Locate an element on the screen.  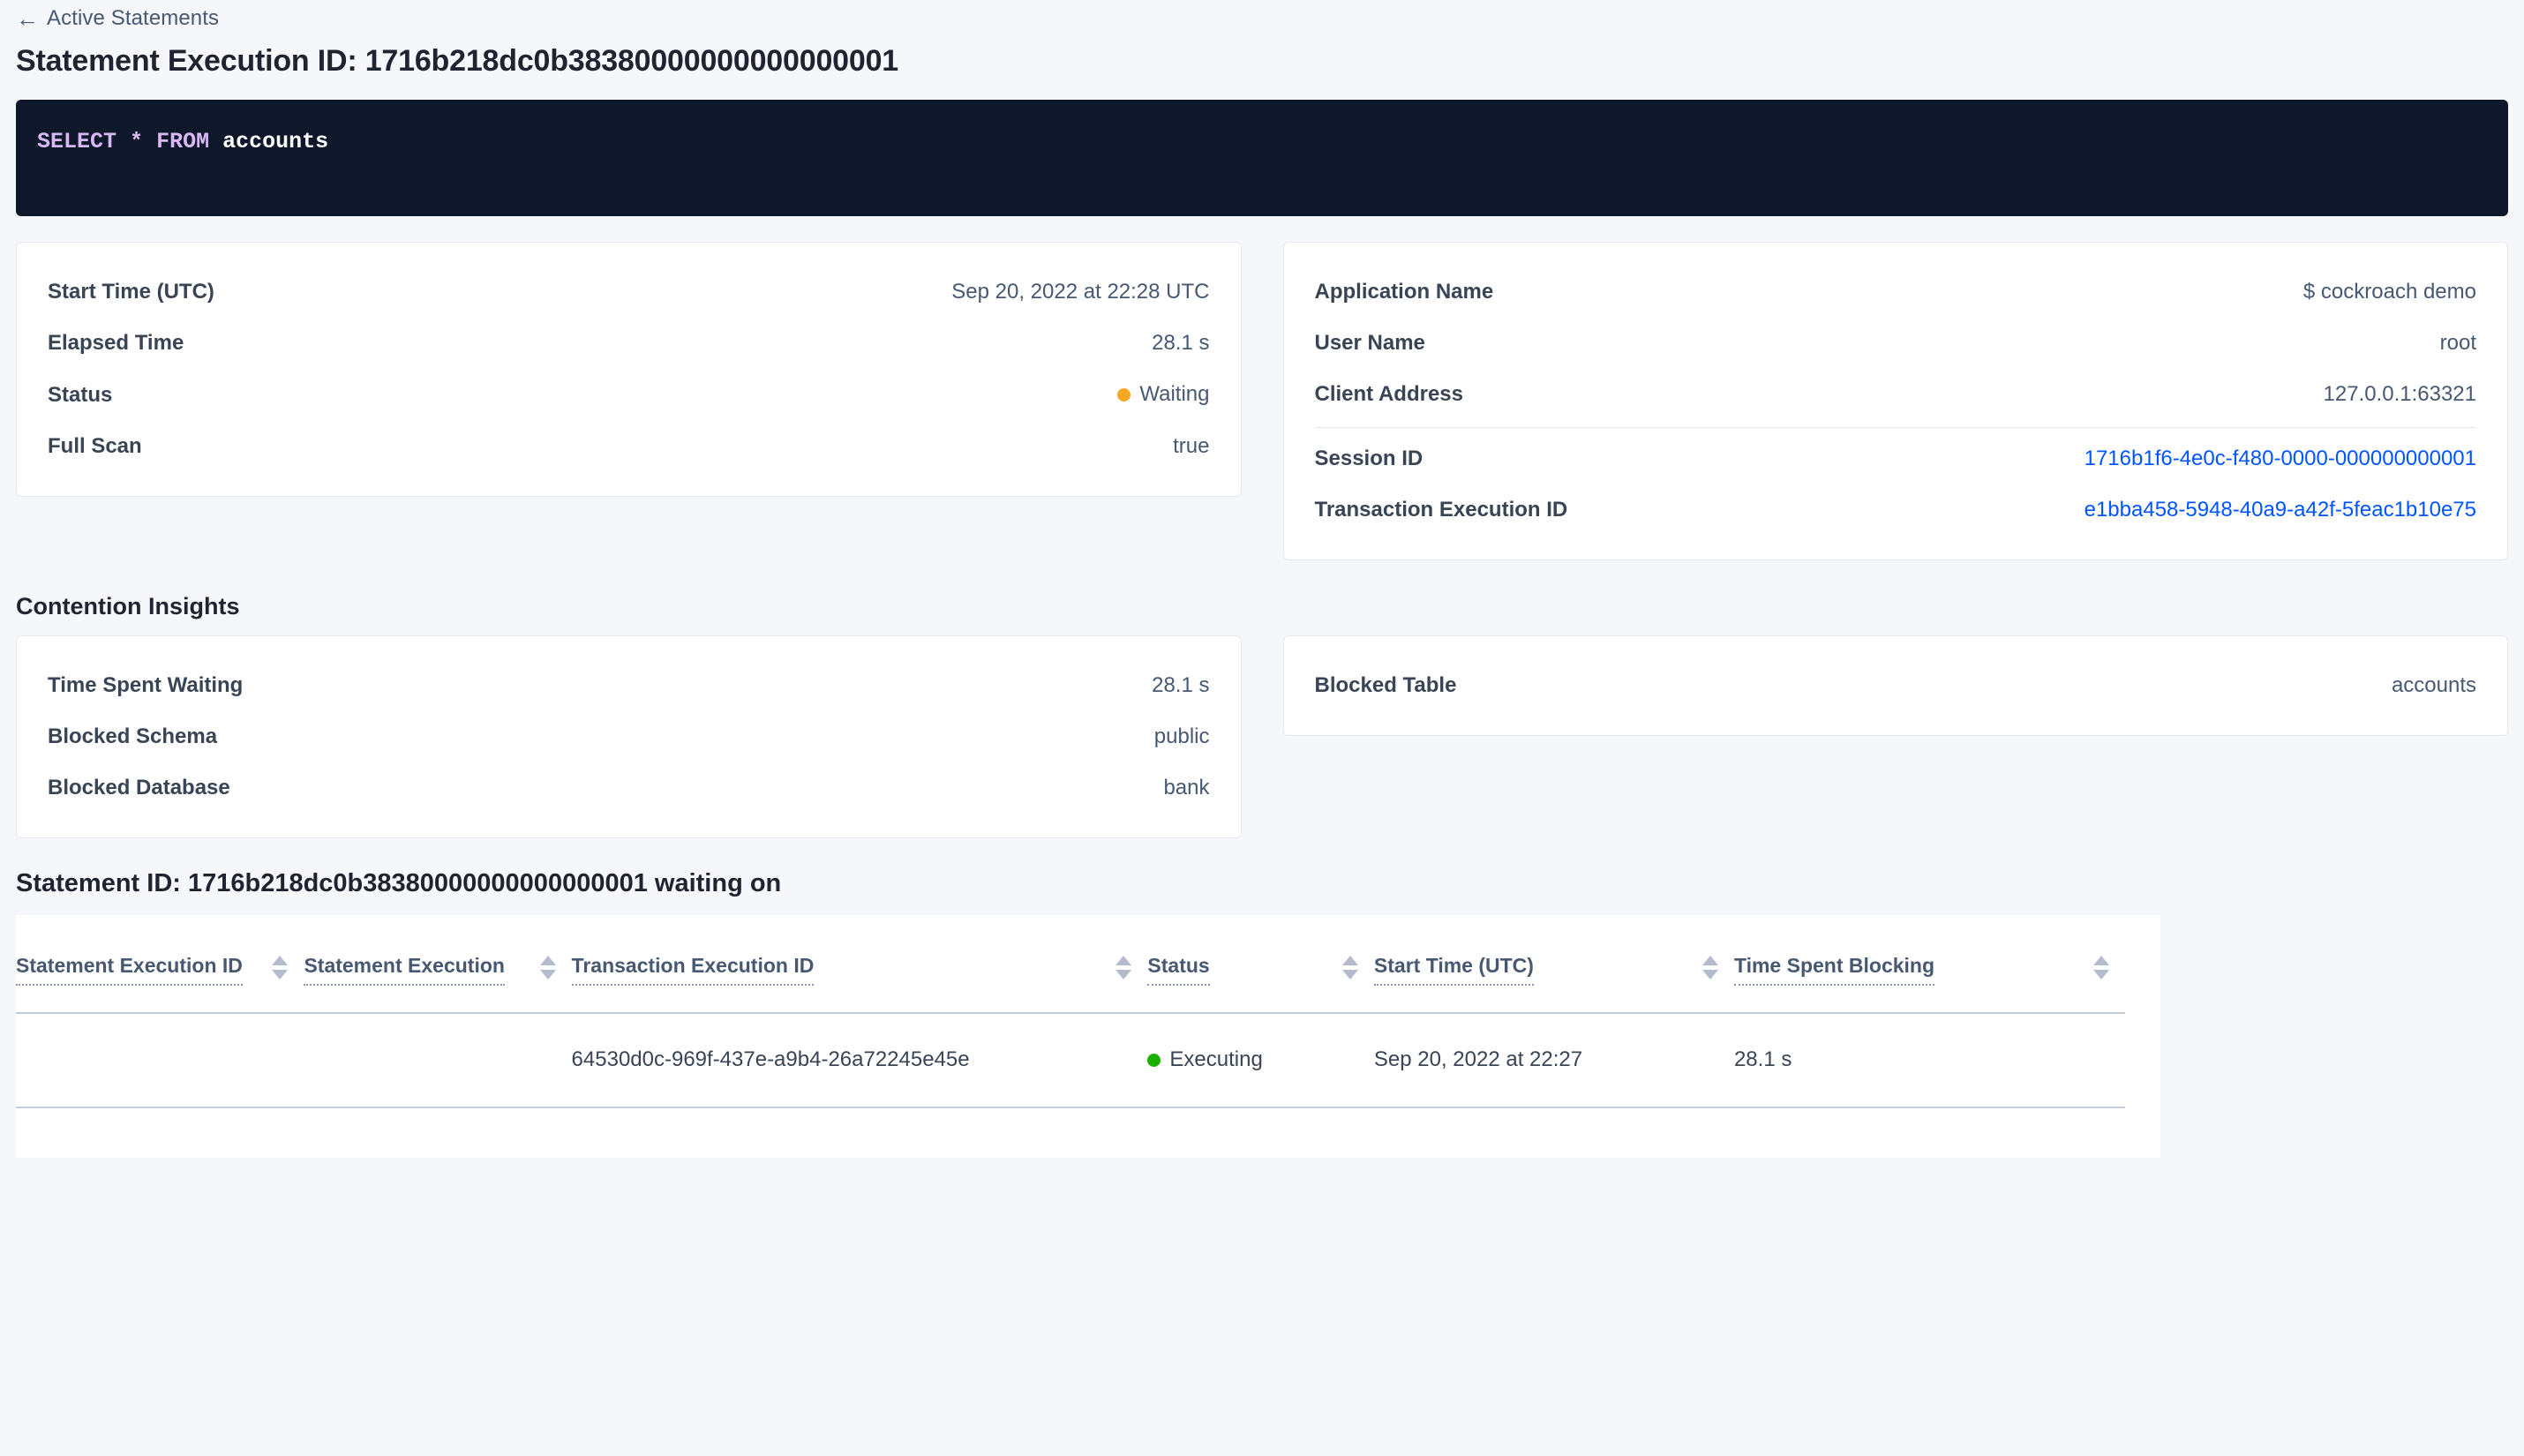
blocked-table-card: Blocked Table accounts is located at coordinates (1895, 685).